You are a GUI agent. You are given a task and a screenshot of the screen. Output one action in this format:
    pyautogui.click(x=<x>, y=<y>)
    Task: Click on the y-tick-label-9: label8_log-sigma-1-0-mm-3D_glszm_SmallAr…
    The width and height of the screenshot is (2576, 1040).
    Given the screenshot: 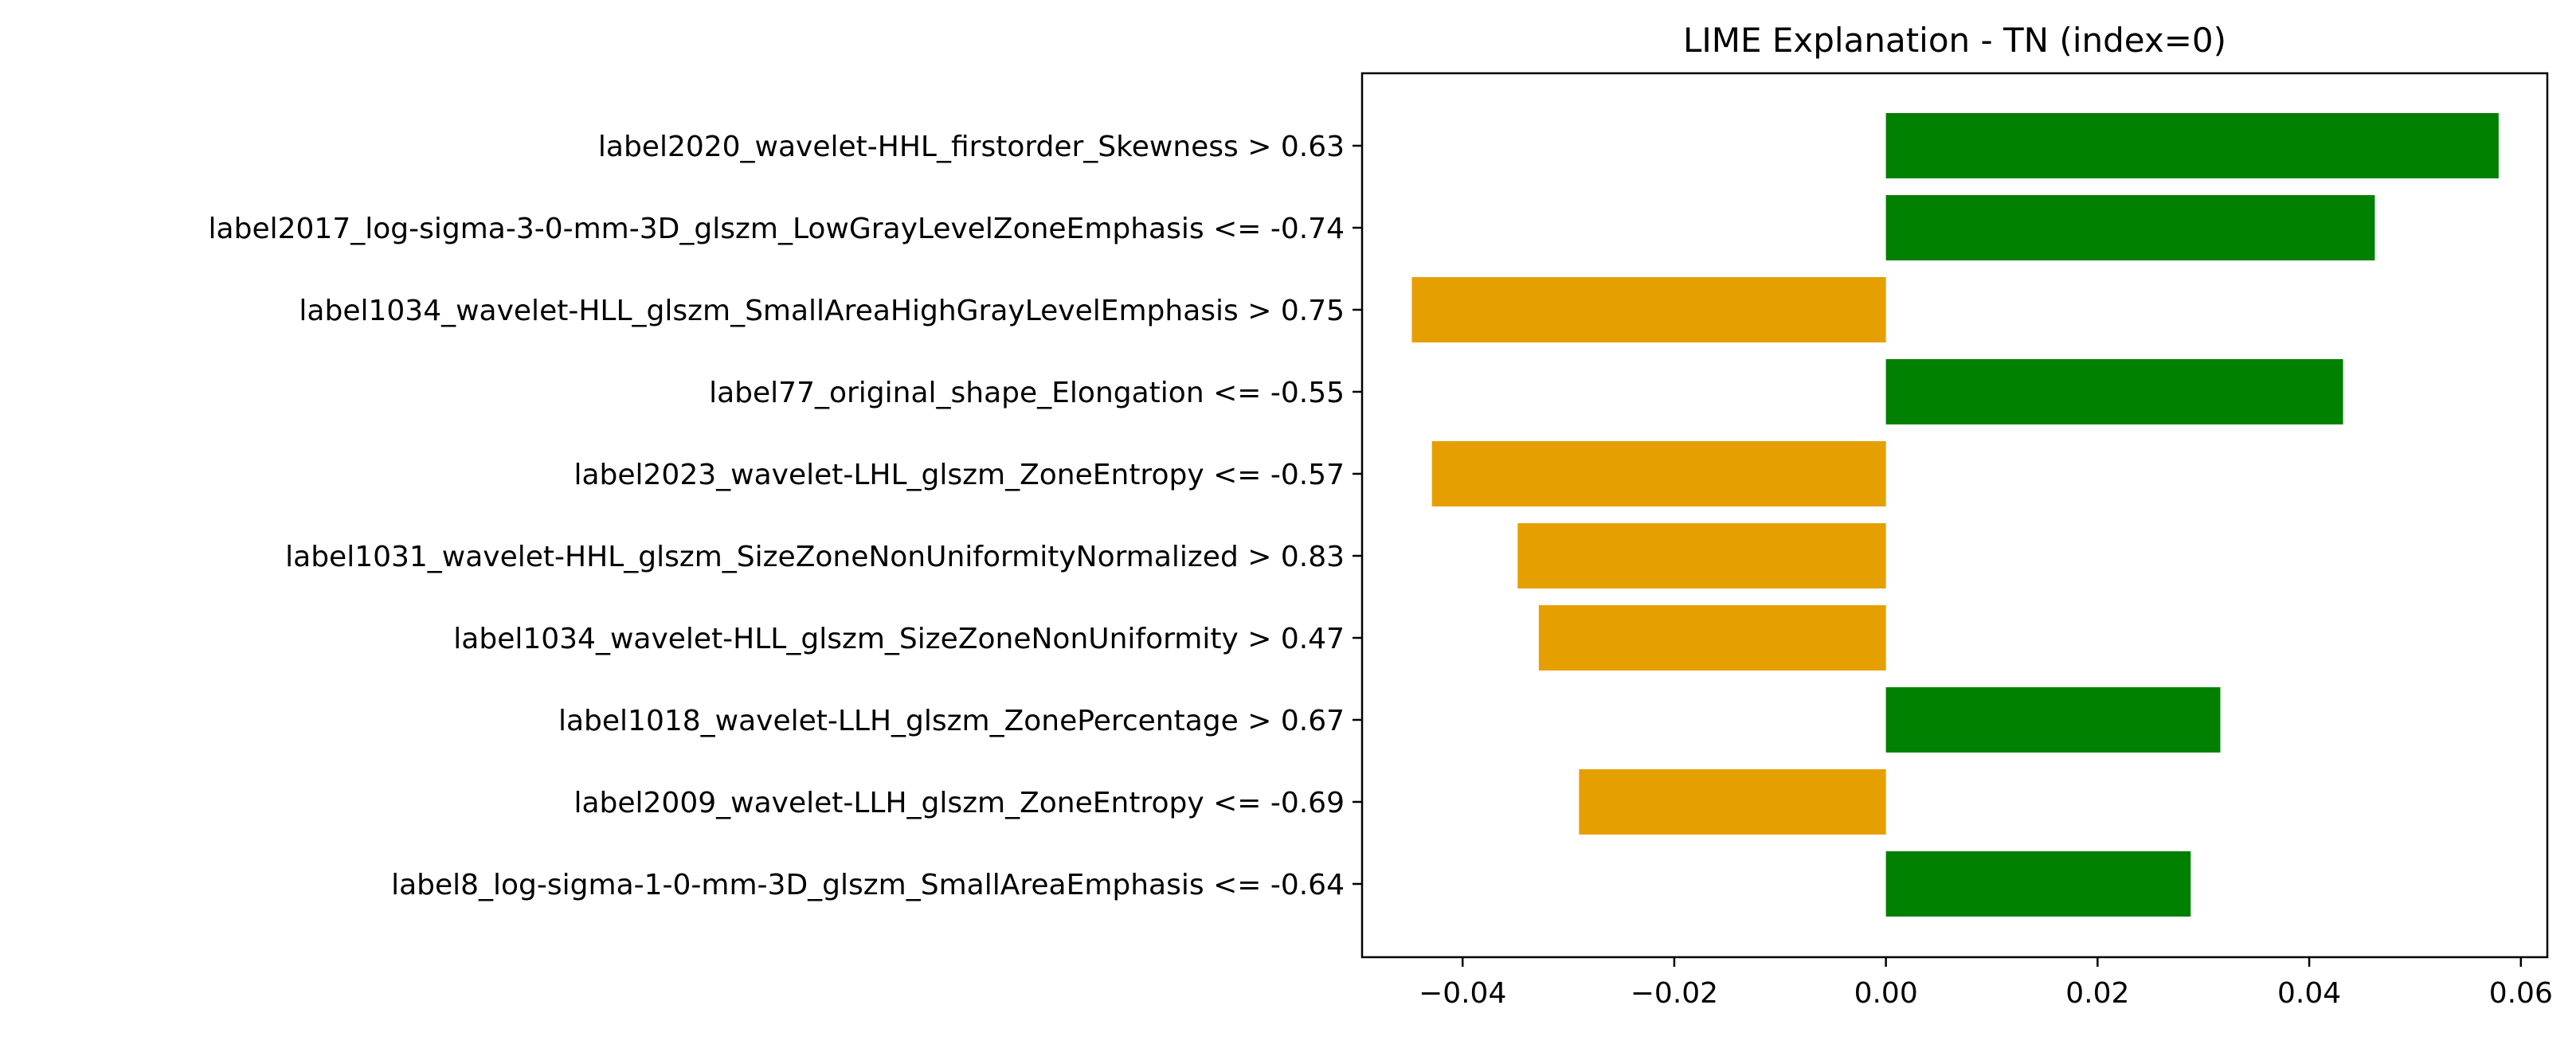 What is the action you would take?
    pyautogui.click(x=868, y=885)
    